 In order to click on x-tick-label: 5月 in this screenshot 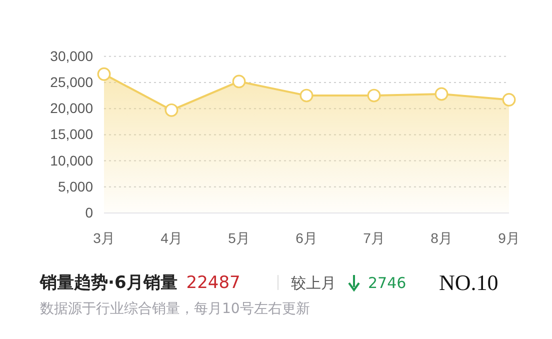, I will do `click(239, 238)`.